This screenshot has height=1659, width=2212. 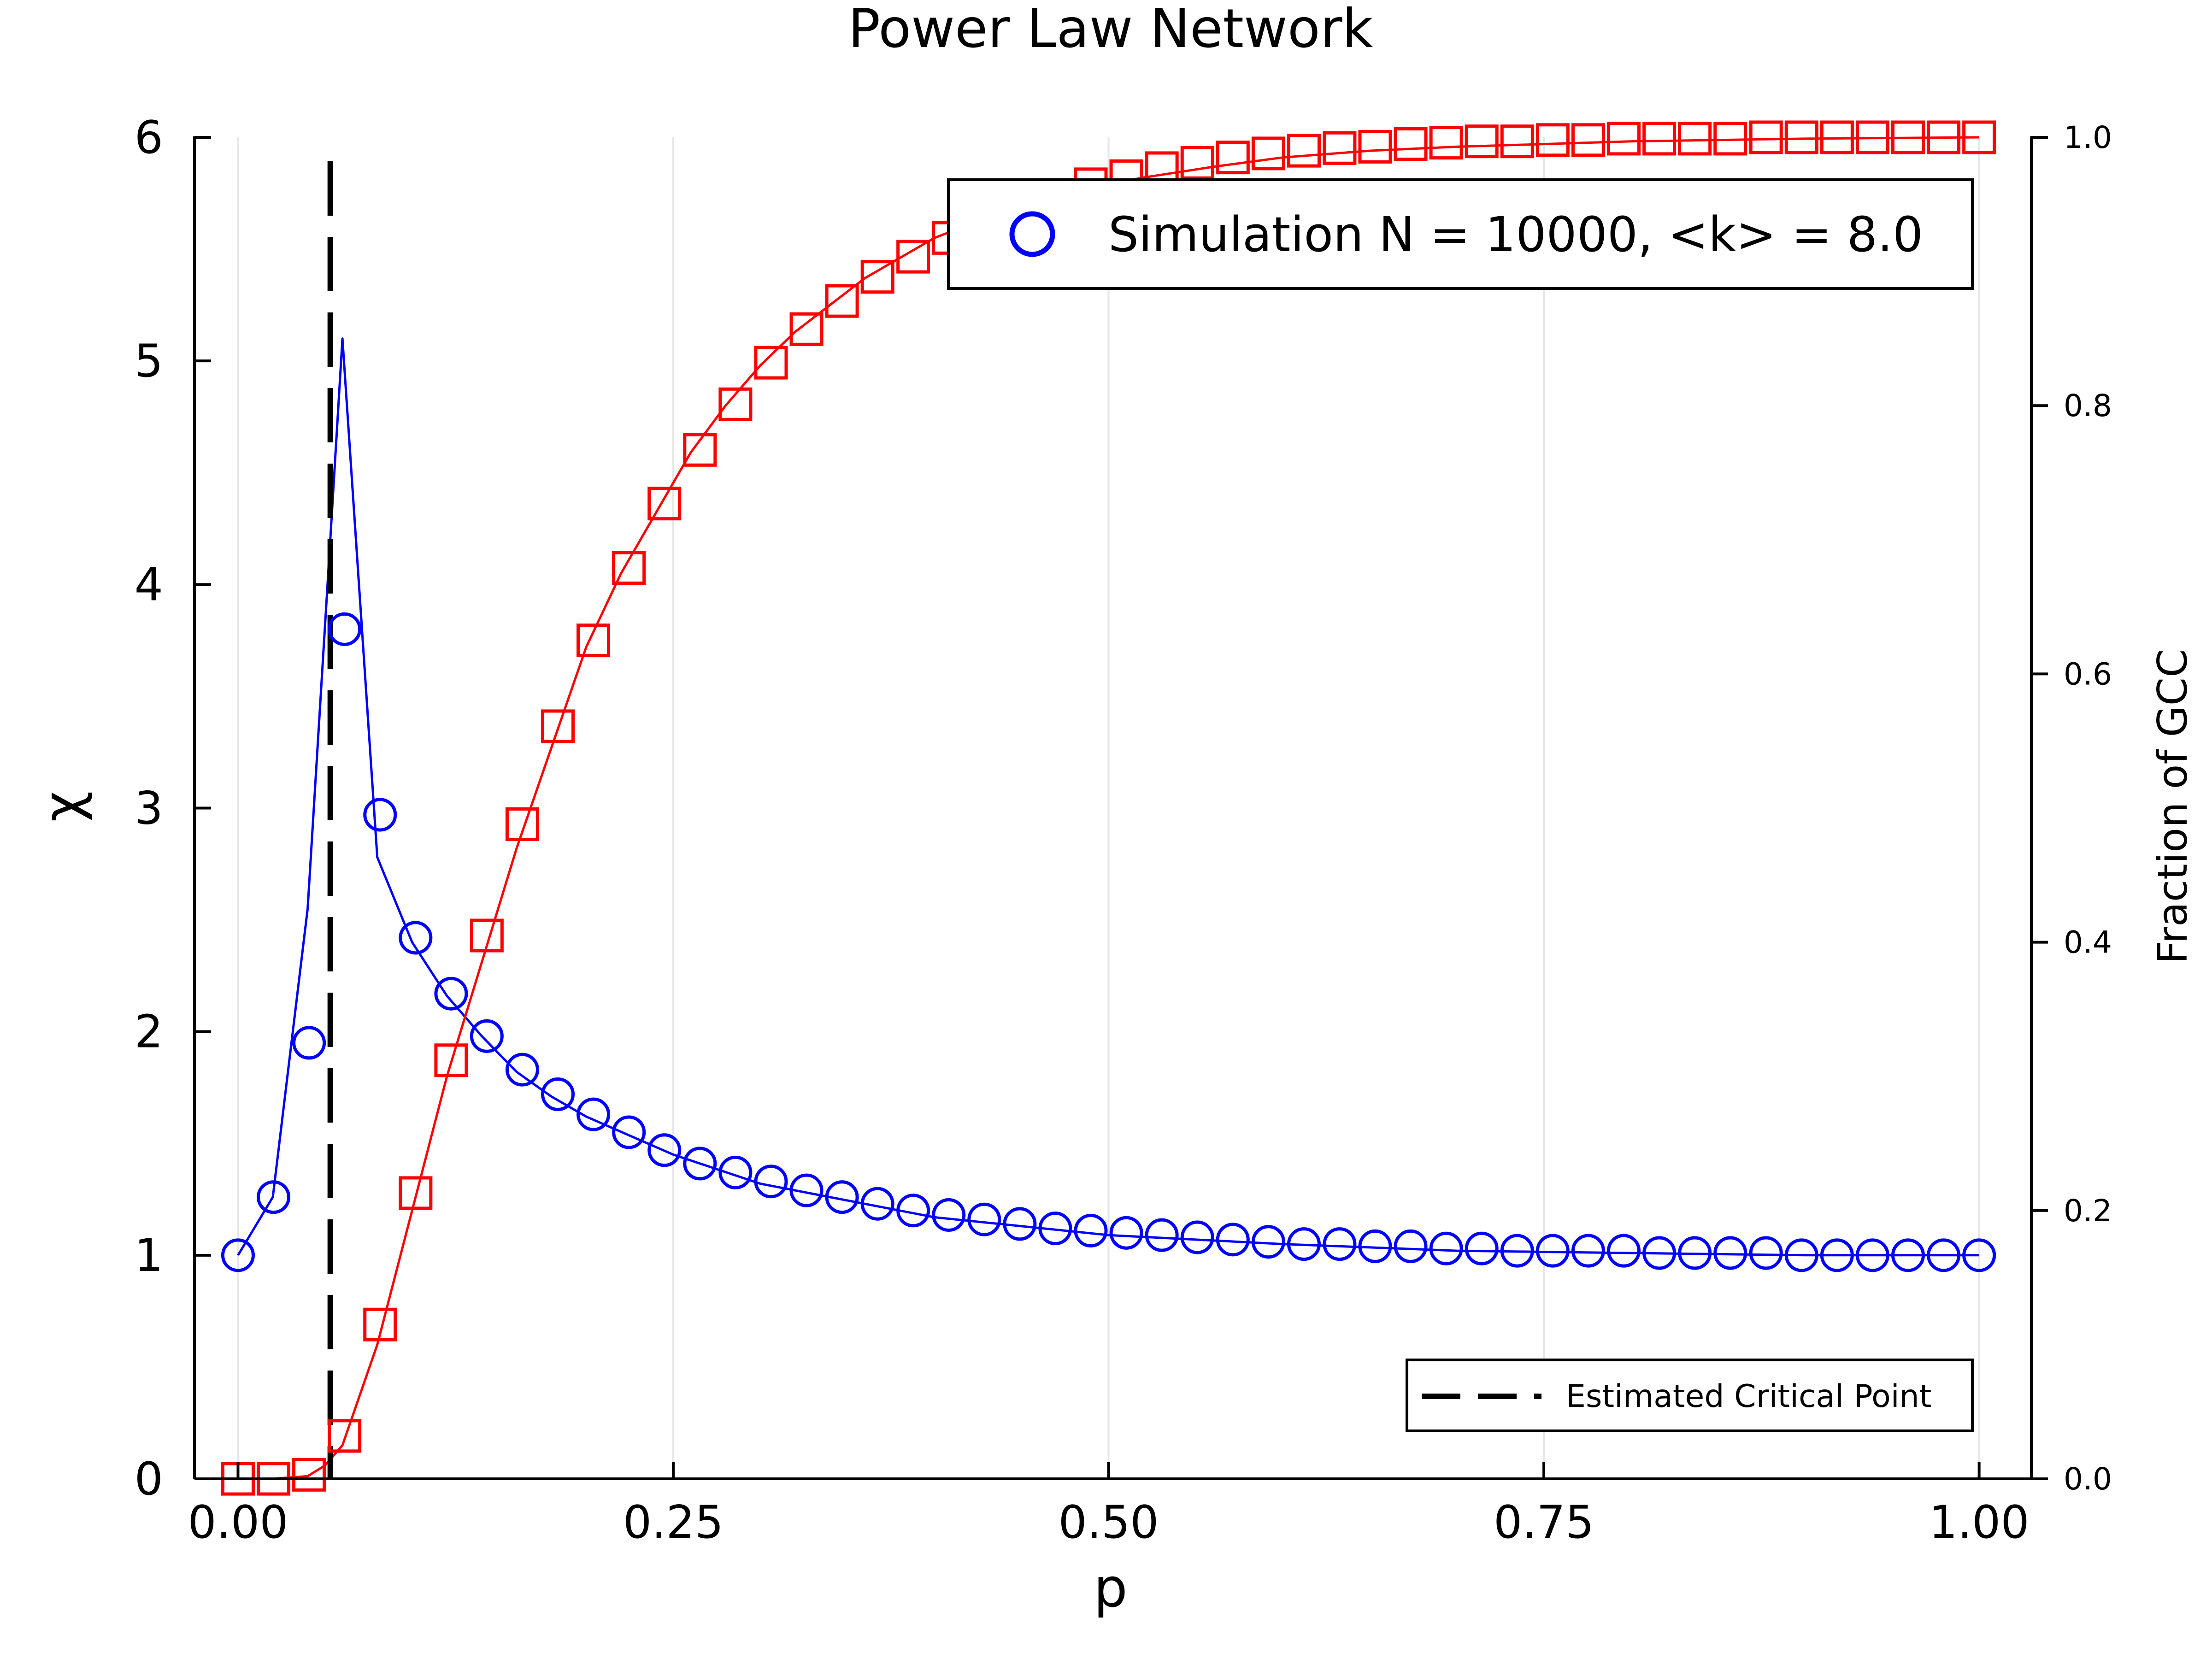 What do you see at coordinates (149, 361) in the screenshot?
I see `y-tick-label: 5` at bounding box center [149, 361].